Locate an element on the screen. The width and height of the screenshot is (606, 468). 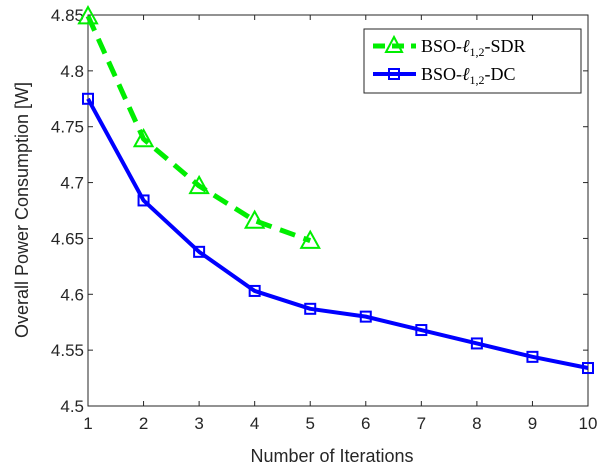
x-tick-label: 7 is located at coordinates (421, 423).